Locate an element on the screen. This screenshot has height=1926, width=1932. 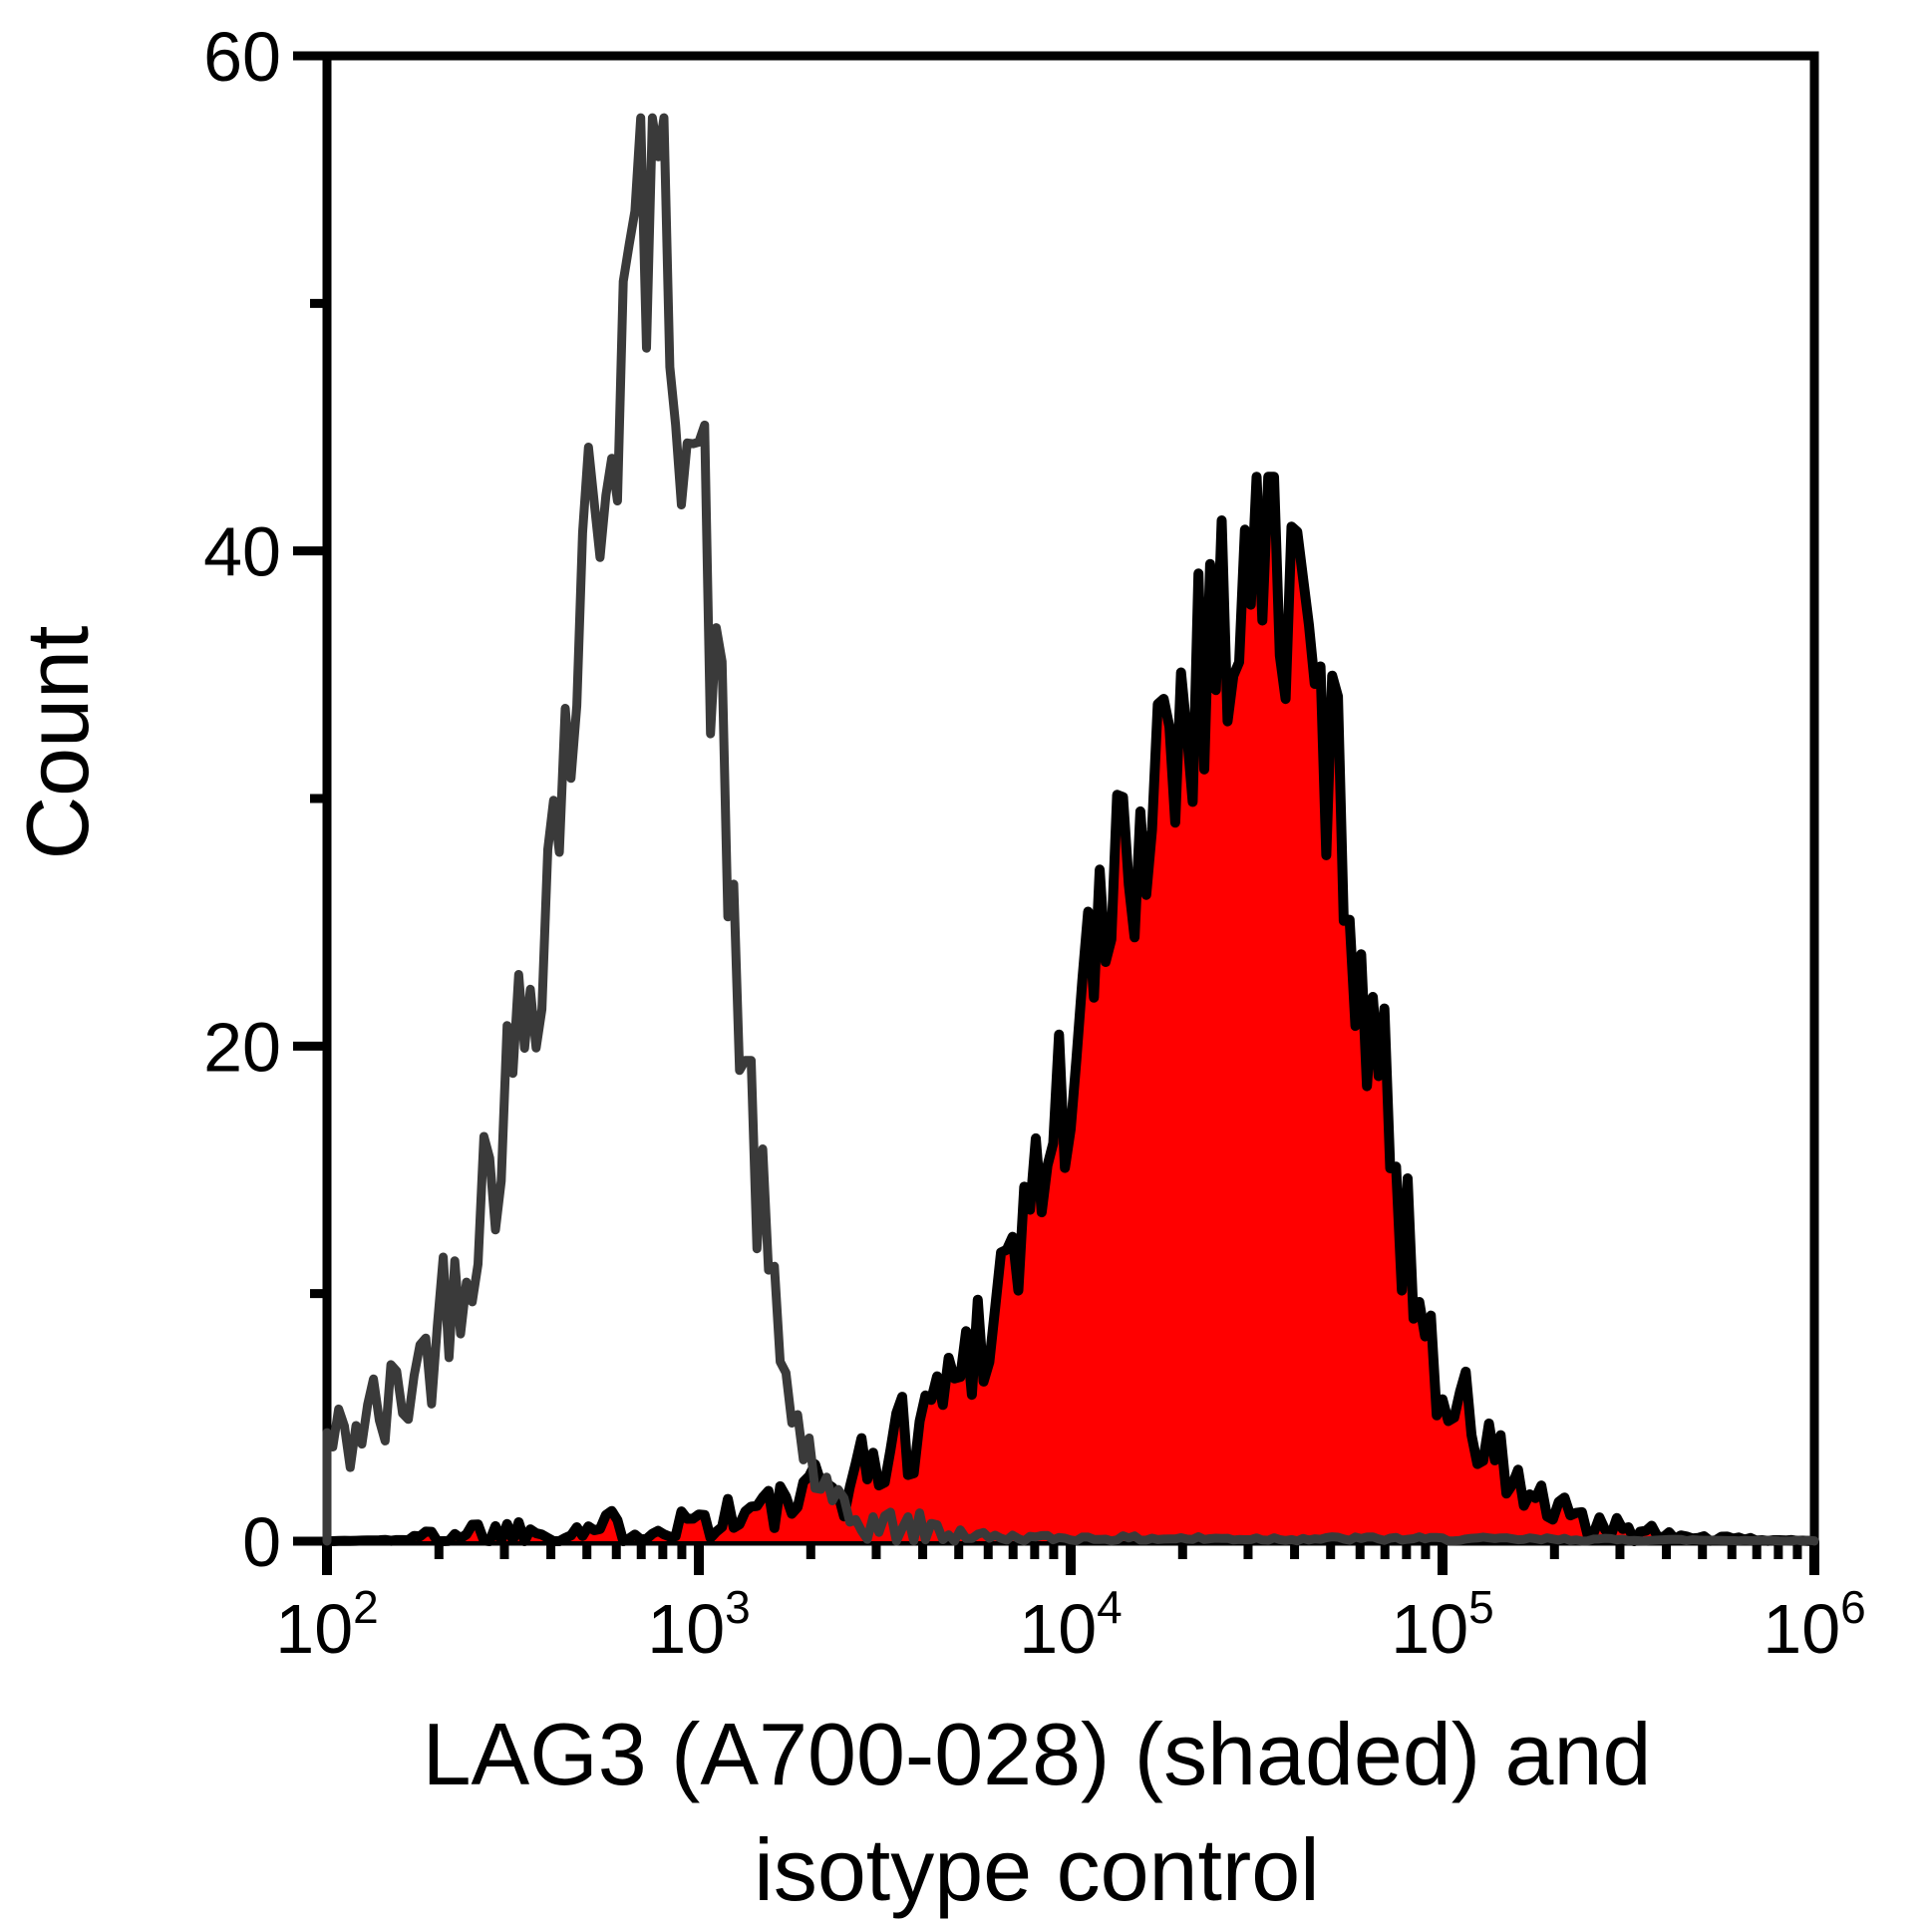
y-tick-label: 0 is located at coordinates (261, 1542).